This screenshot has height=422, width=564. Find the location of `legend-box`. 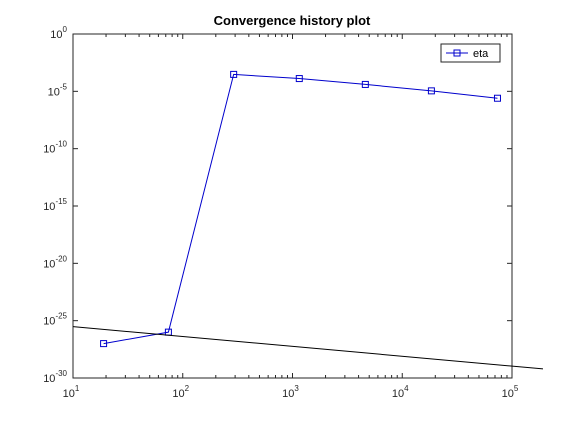

legend-box is located at coordinates (470, 53).